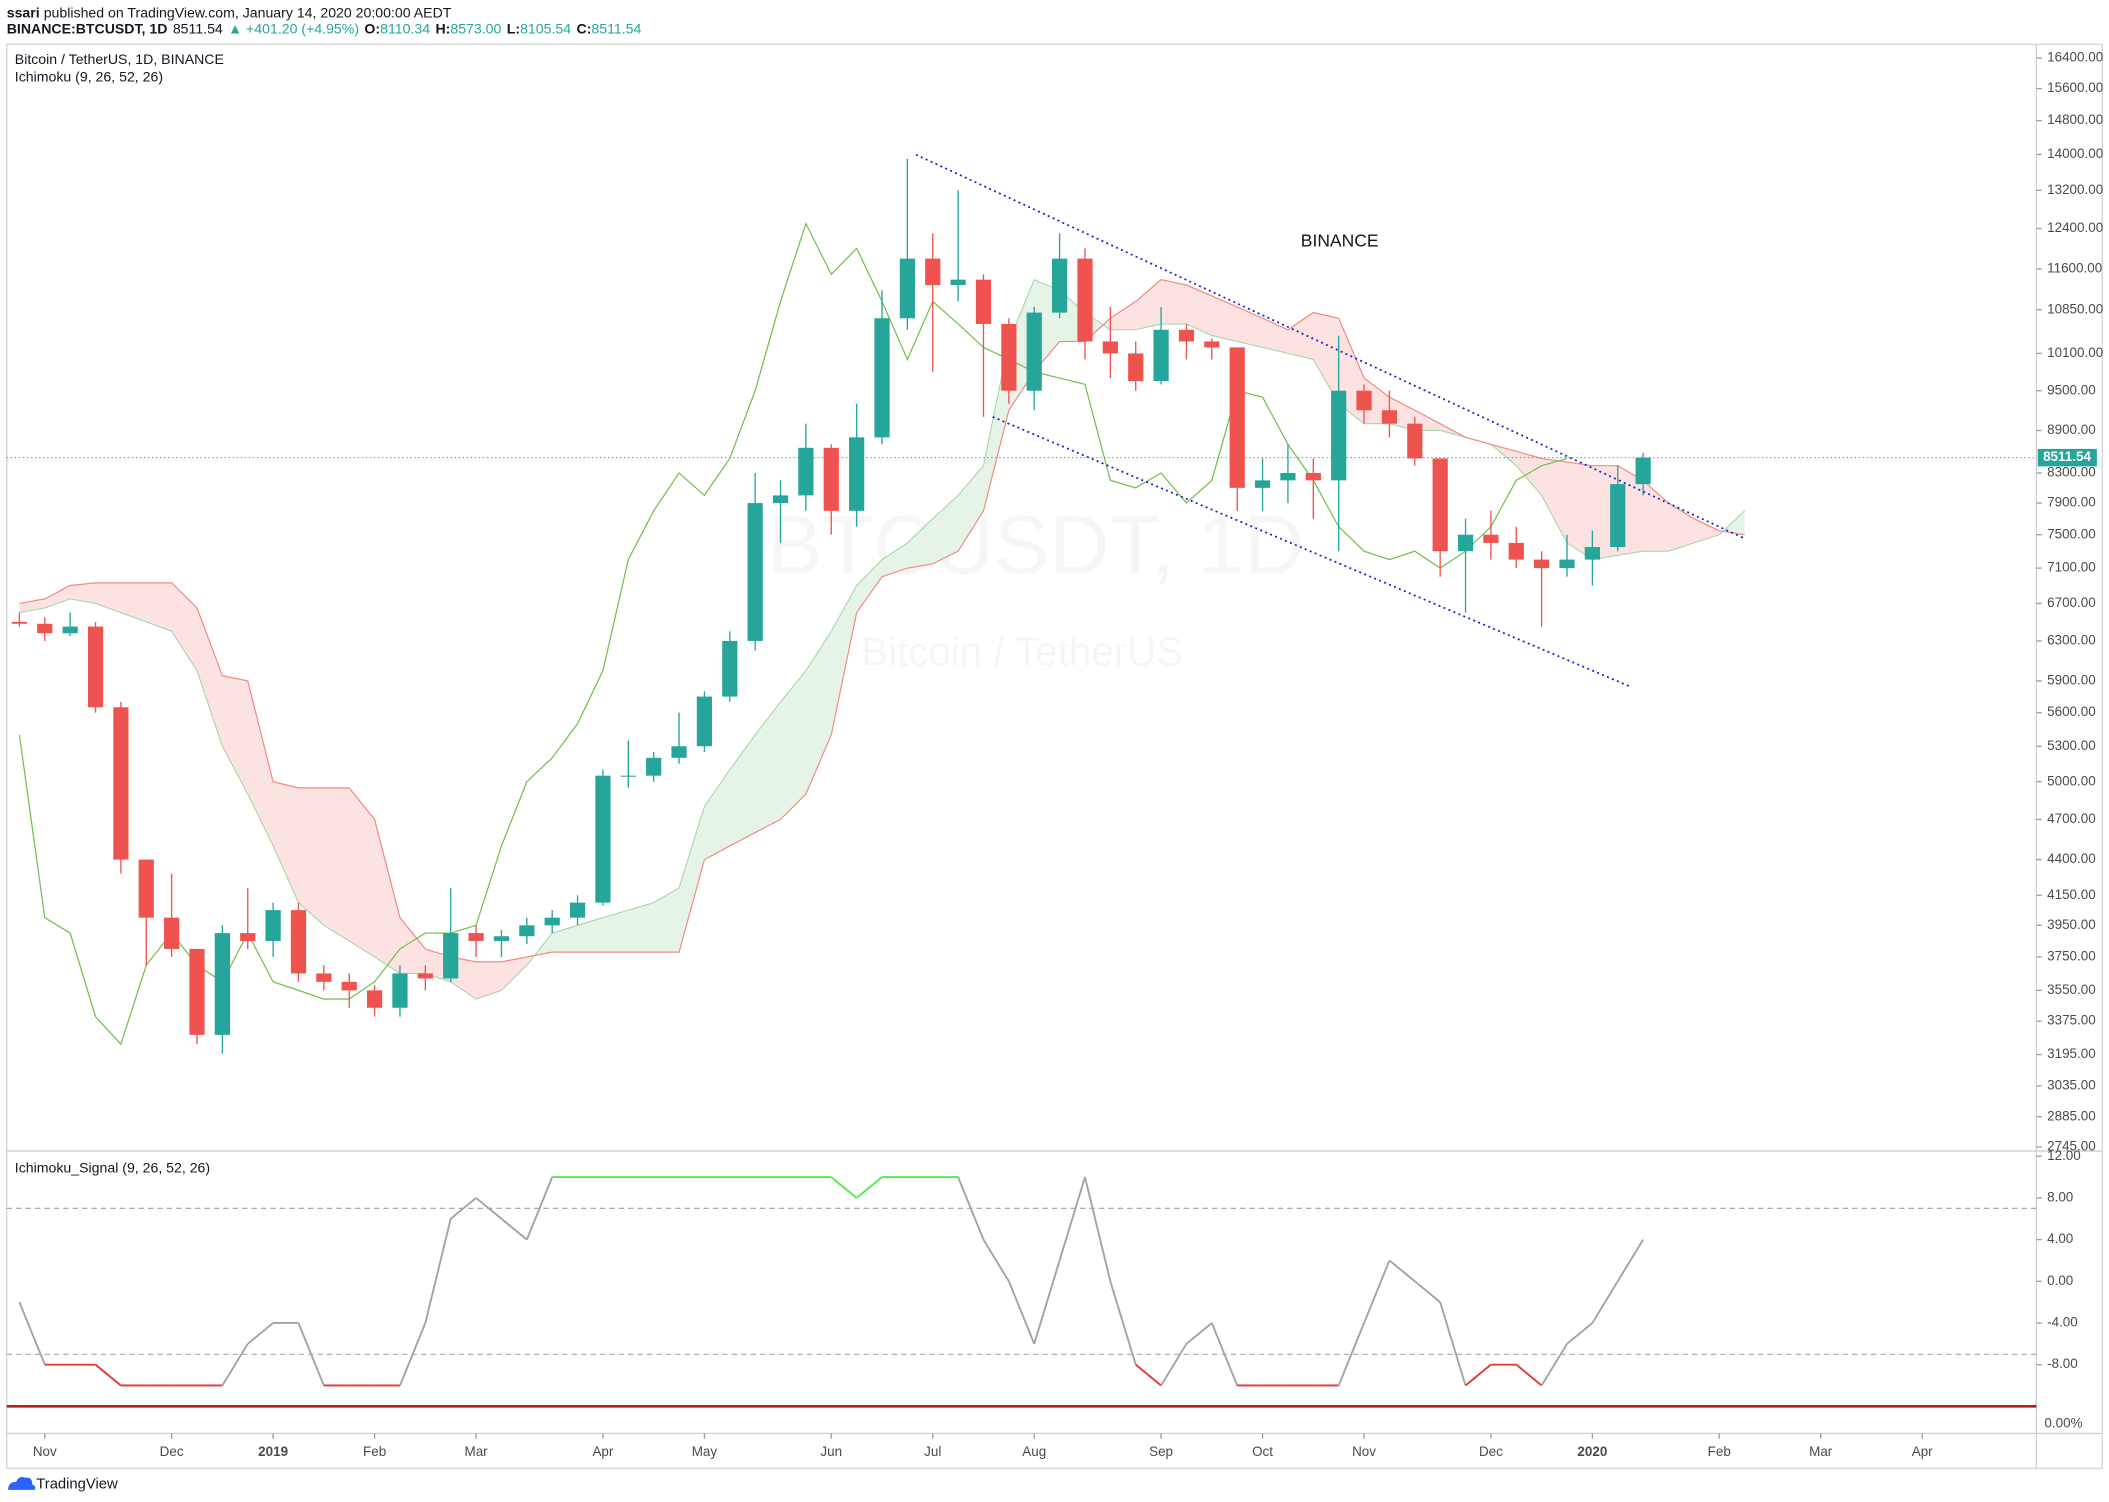 This screenshot has height=1502, width=2109. What do you see at coordinates (2075, 227) in the screenshot?
I see `y-tick-label: 12400.00` at bounding box center [2075, 227].